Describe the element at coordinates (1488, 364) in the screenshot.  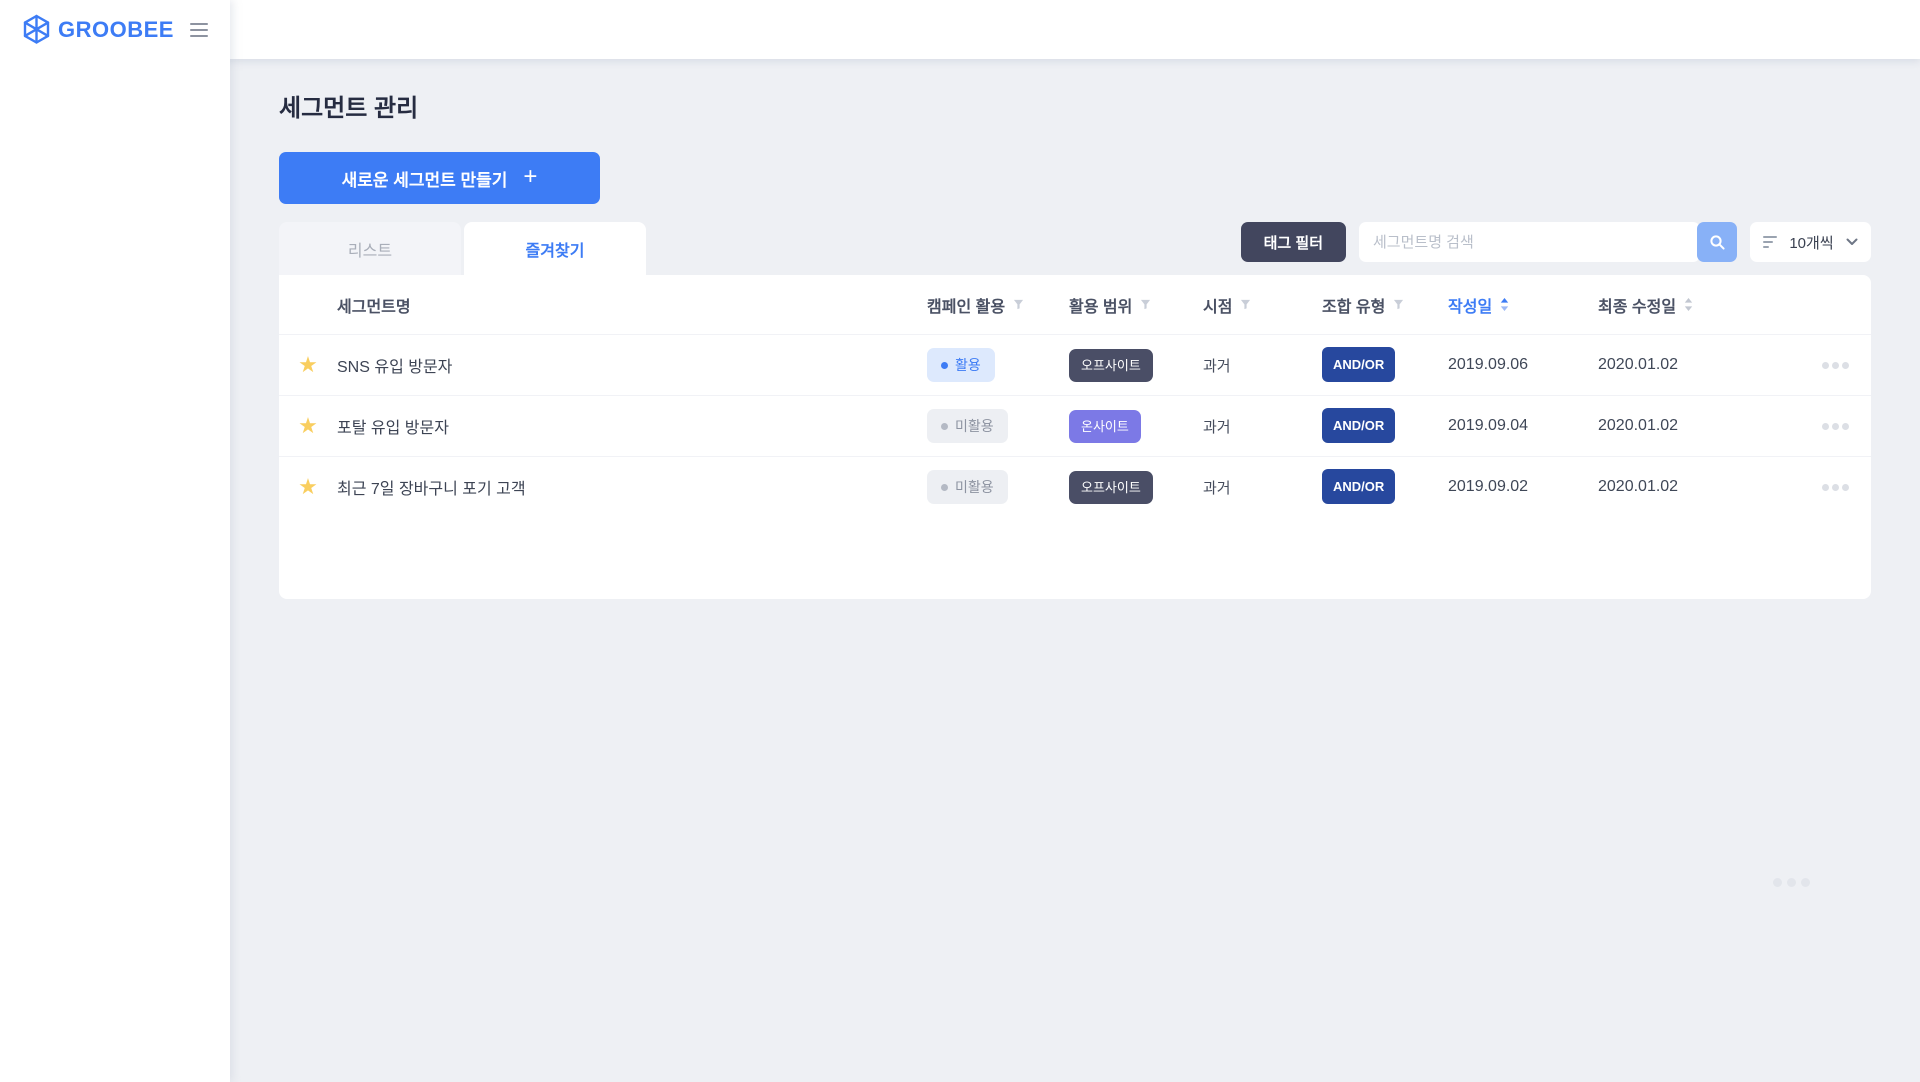
I see `created-date: 2019.09.06` at that location.